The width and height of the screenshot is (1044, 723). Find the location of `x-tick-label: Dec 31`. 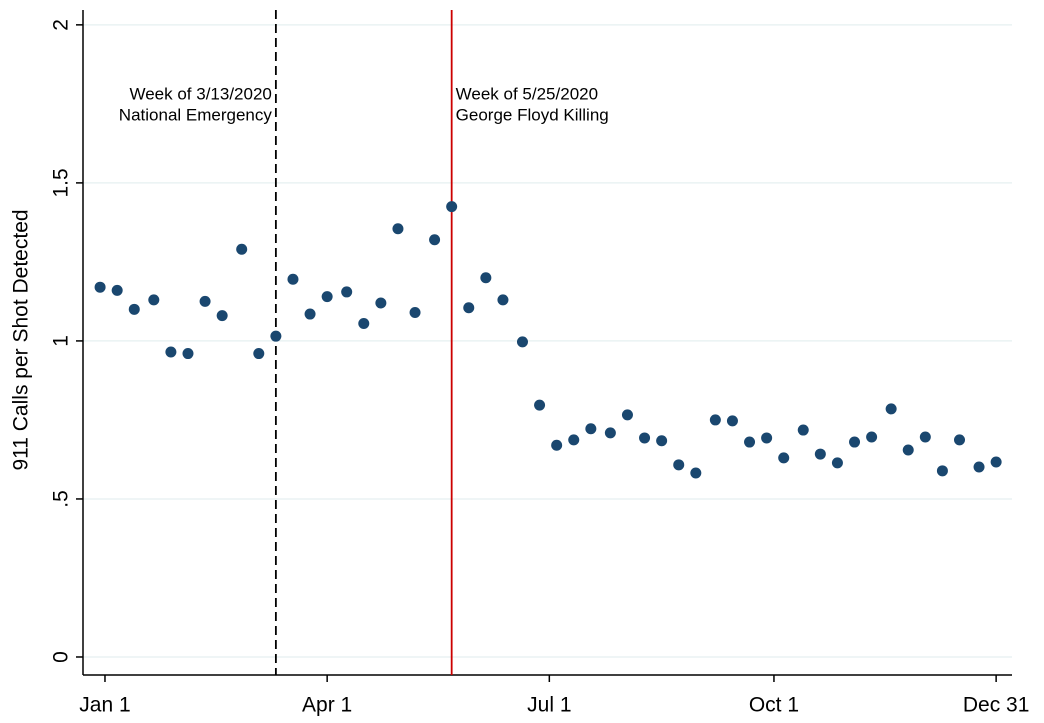

x-tick-label: Dec 31 is located at coordinates (996, 705).